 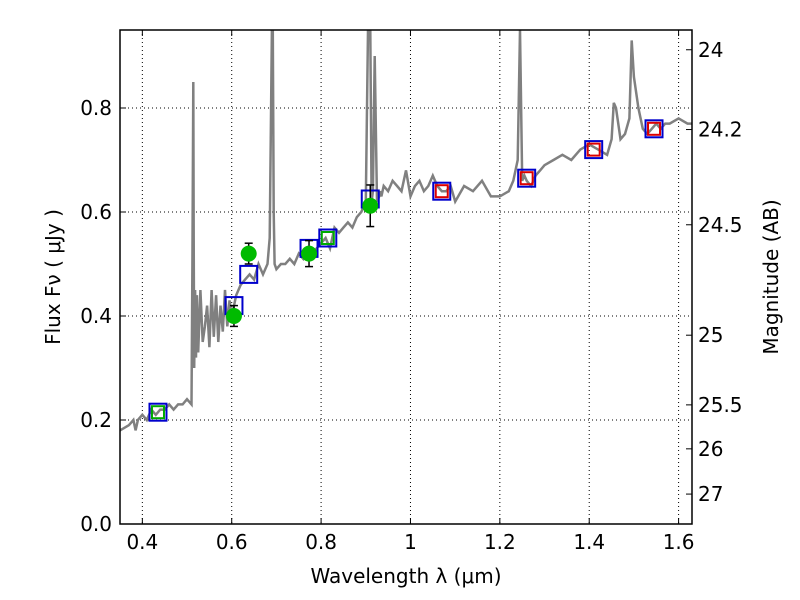 What do you see at coordinates (710, 449) in the screenshot?
I see `magnitude-tick-label: 26` at bounding box center [710, 449].